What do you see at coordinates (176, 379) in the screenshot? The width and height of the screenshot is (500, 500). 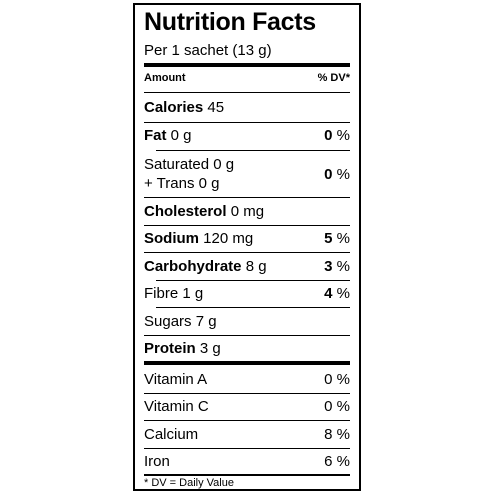 I see `vitamin-a-label: Vitamin A` at bounding box center [176, 379].